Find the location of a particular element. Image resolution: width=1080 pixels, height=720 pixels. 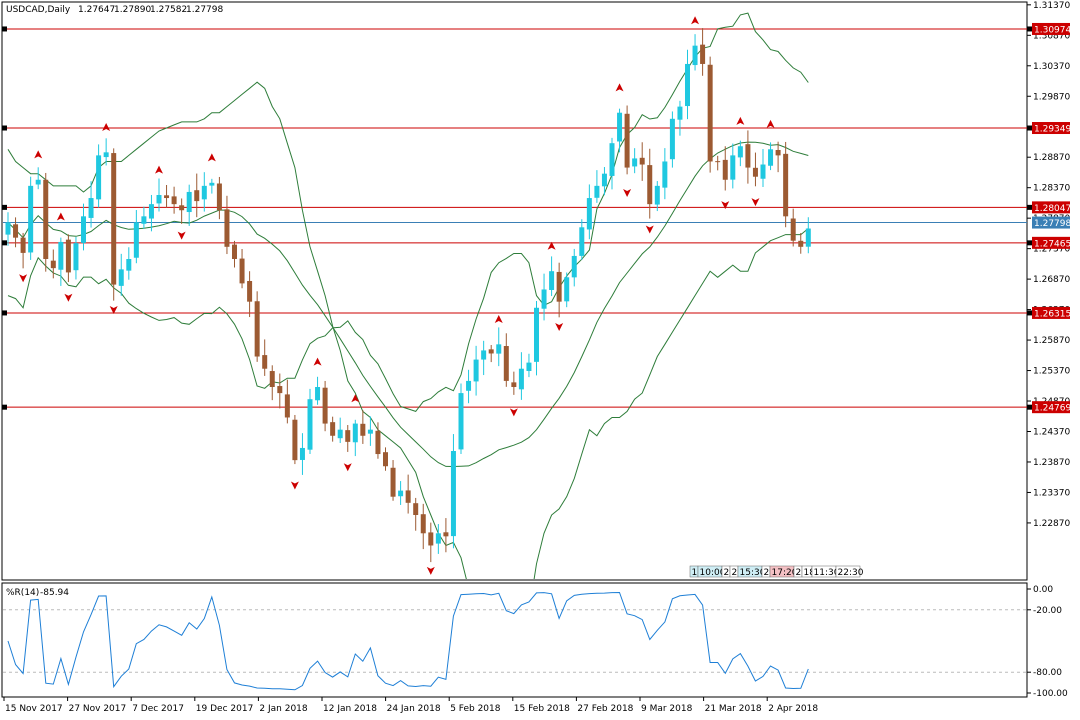

timebar-box is located at coordinates (848, 571).